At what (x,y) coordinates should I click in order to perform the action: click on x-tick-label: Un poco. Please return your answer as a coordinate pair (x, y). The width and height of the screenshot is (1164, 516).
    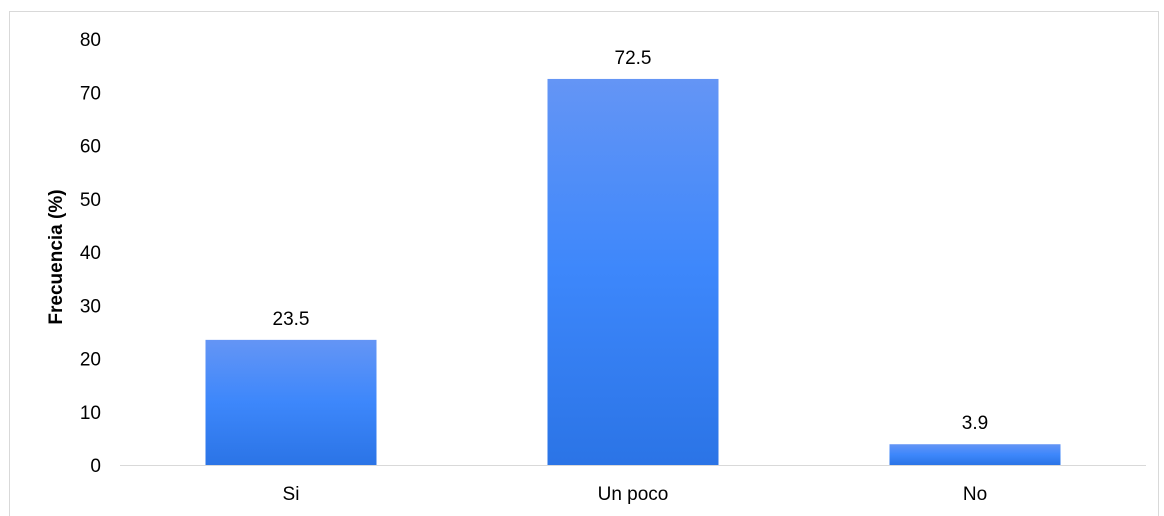
    Looking at the image, I should click on (633, 494).